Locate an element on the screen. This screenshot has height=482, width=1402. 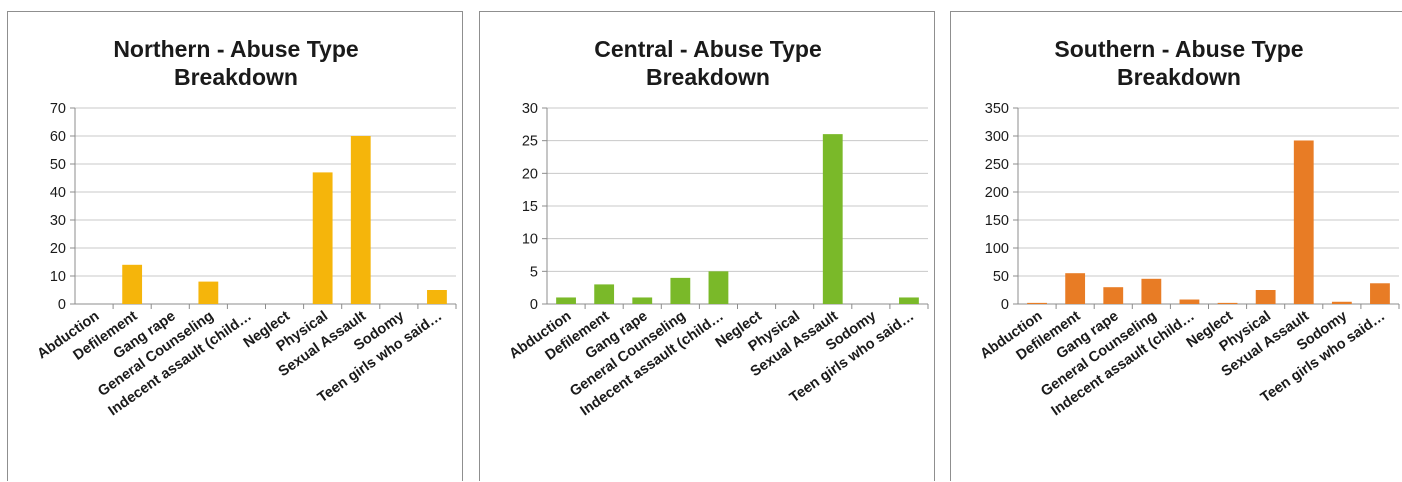
y-tick-label: 5 is located at coordinates (534, 272).